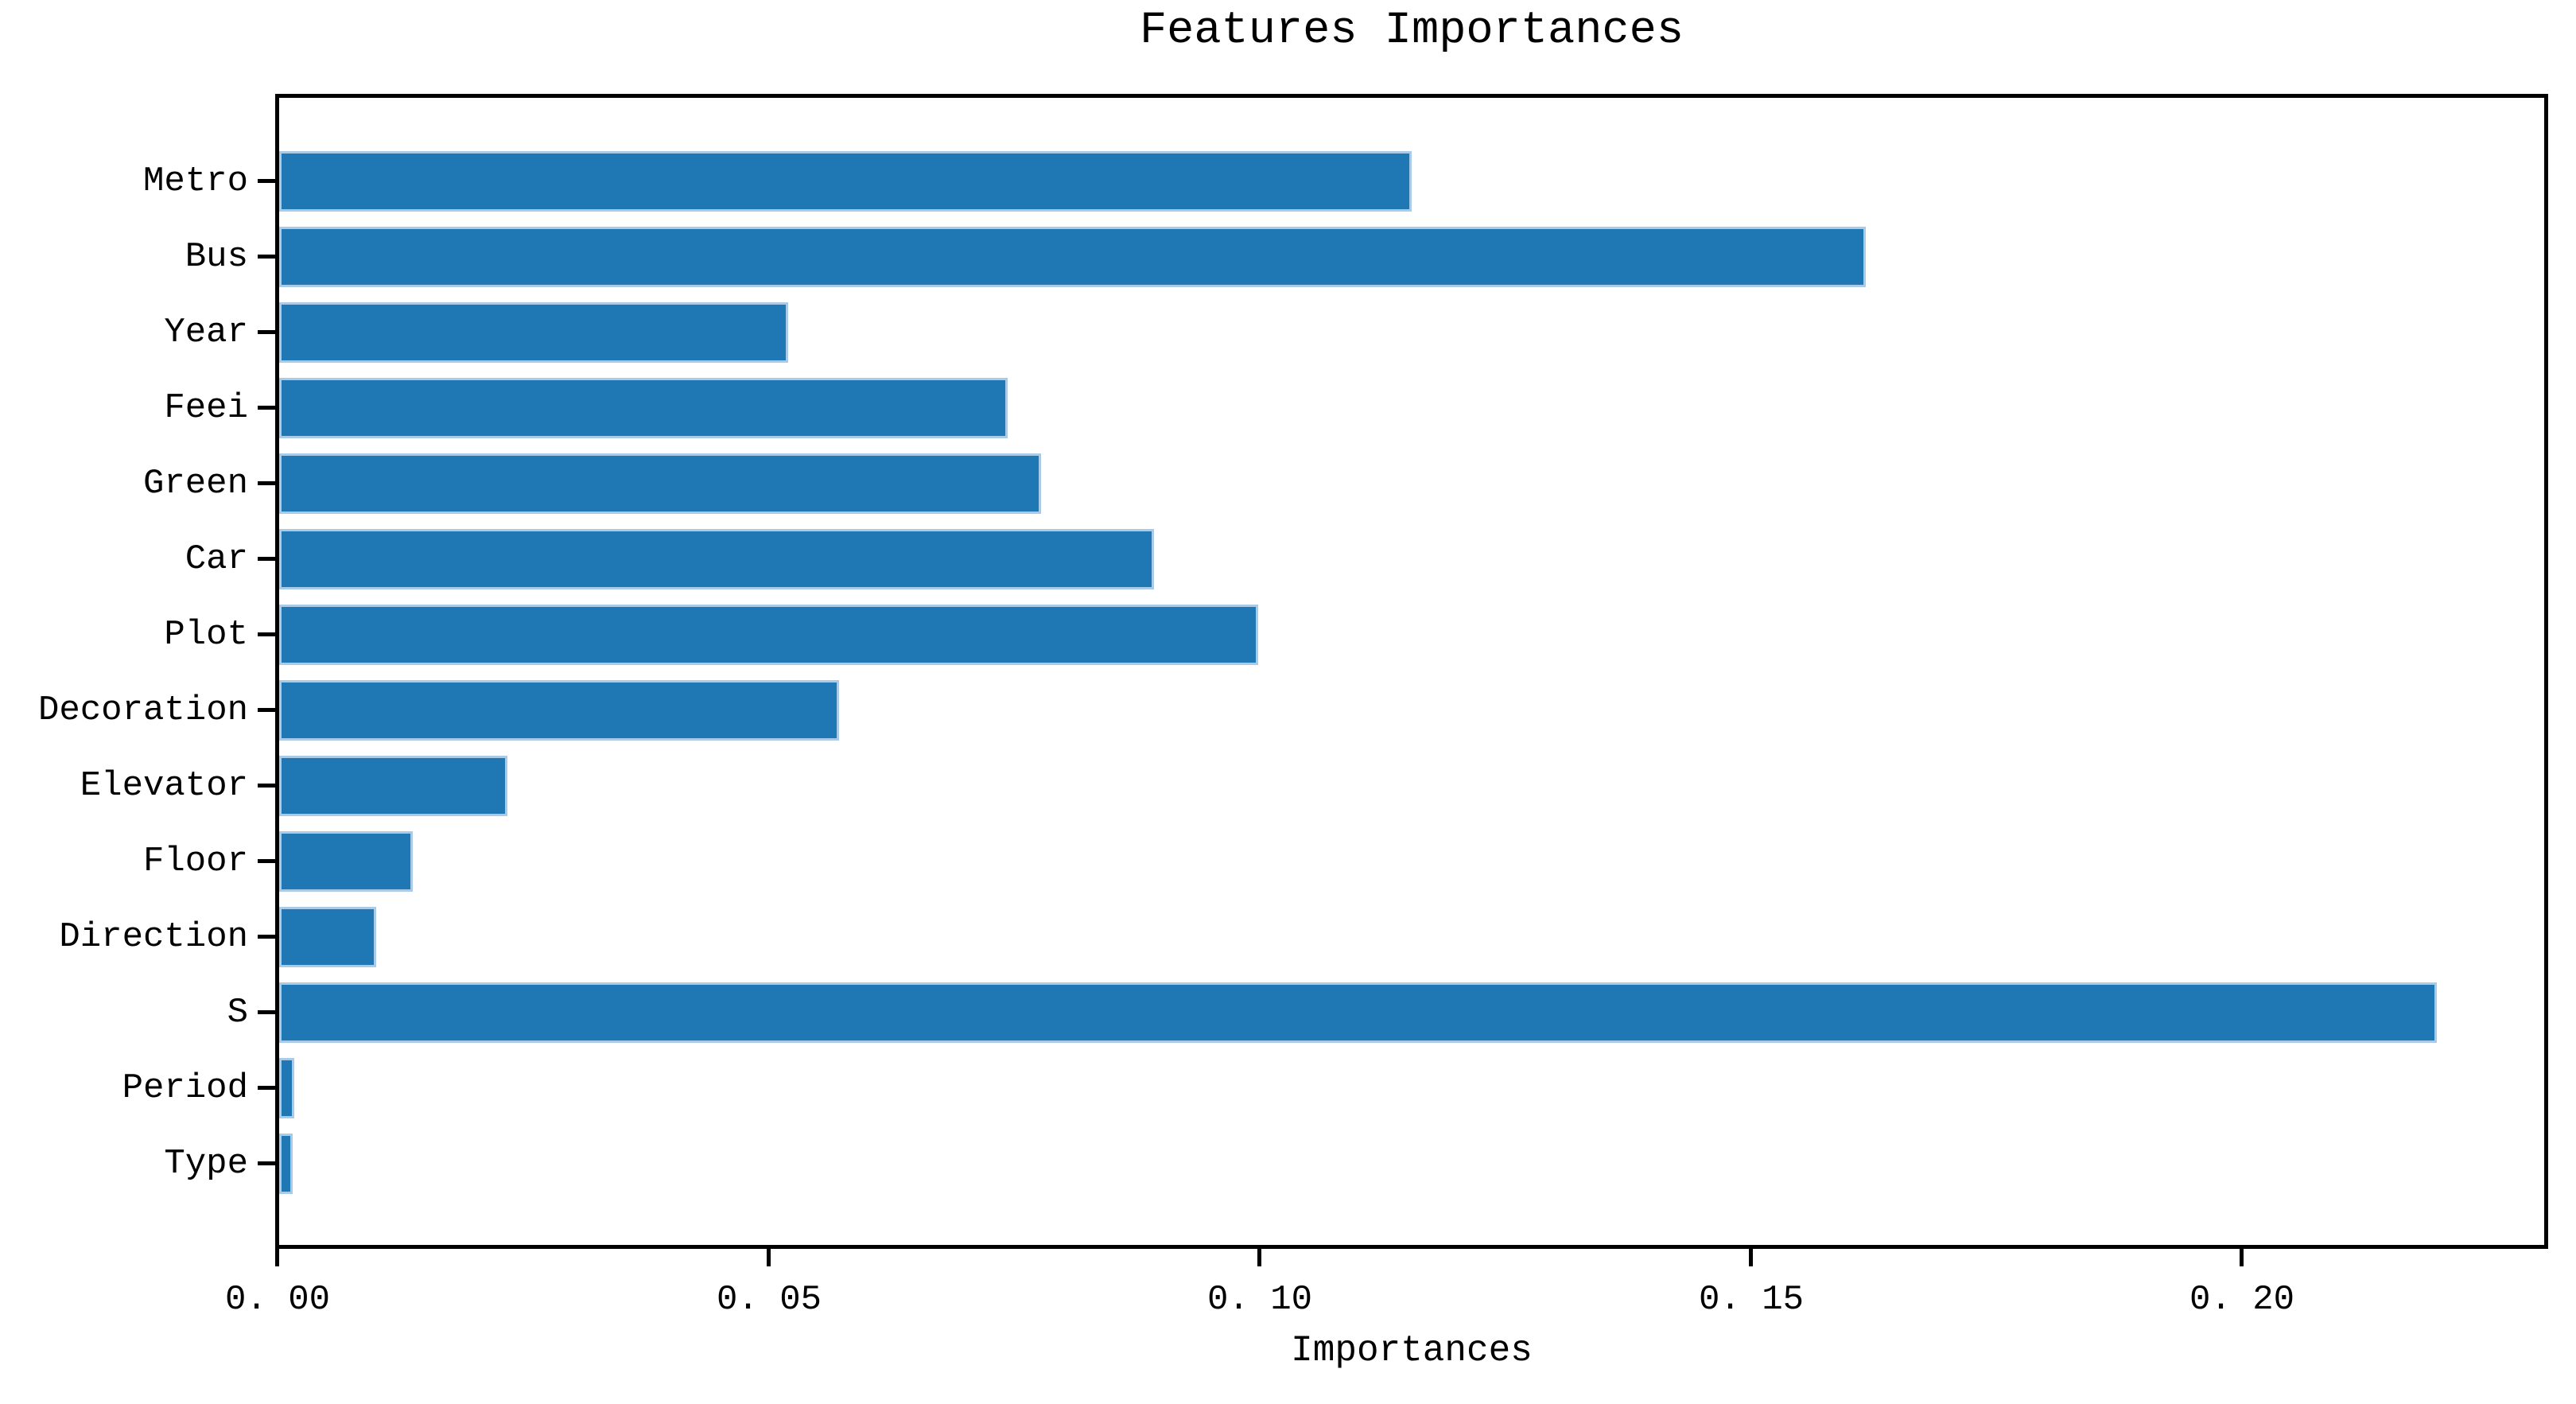  What do you see at coordinates (286, 1088) in the screenshot?
I see `bar-period` at bounding box center [286, 1088].